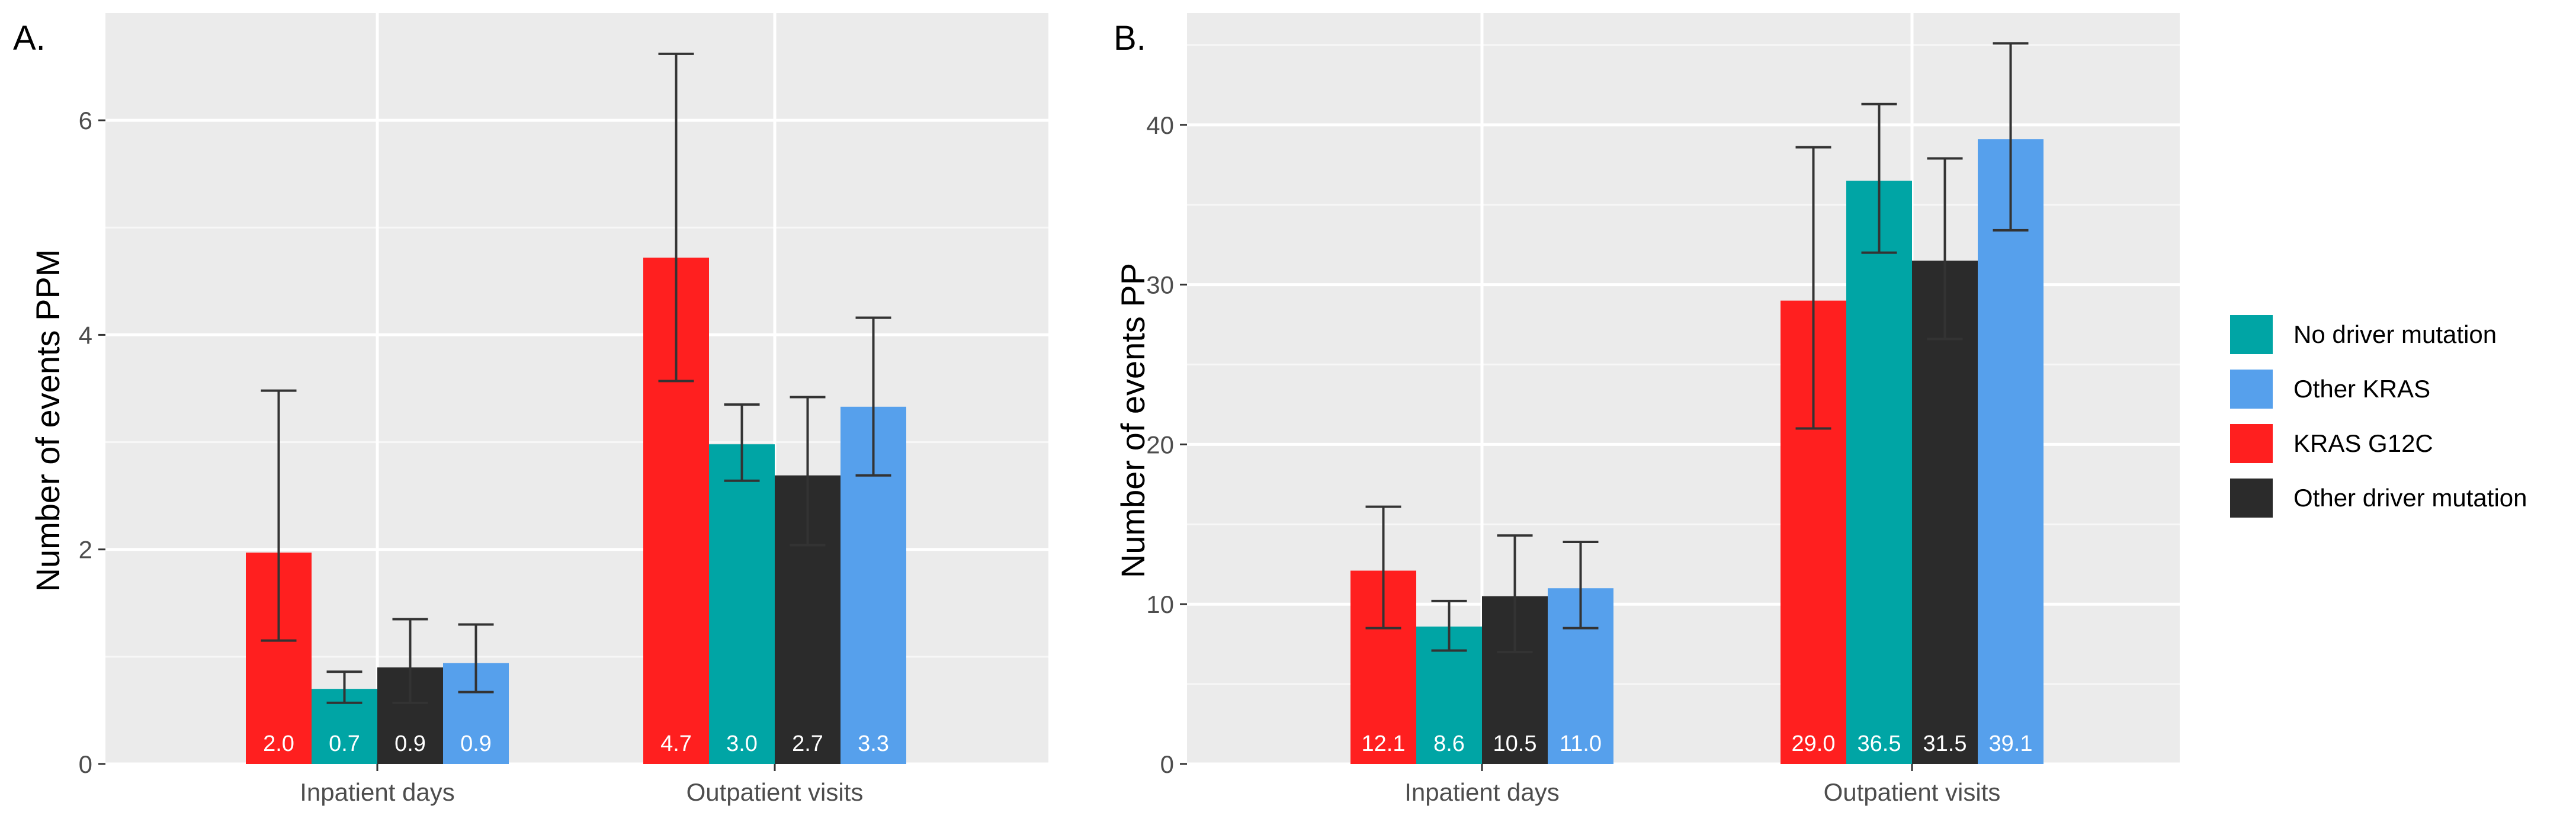 The width and height of the screenshot is (2576, 822). What do you see at coordinates (676, 743) in the screenshot?
I see `bar-value-label-kras-g12c-outpatient-visits-a: 4.7` at bounding box center [676, 743].